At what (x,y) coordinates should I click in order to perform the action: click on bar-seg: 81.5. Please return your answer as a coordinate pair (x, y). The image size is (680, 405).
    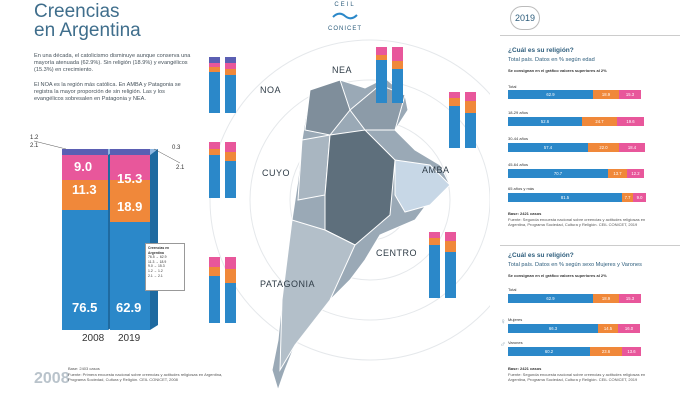
    Looking at the image, I should click on (565, 197).